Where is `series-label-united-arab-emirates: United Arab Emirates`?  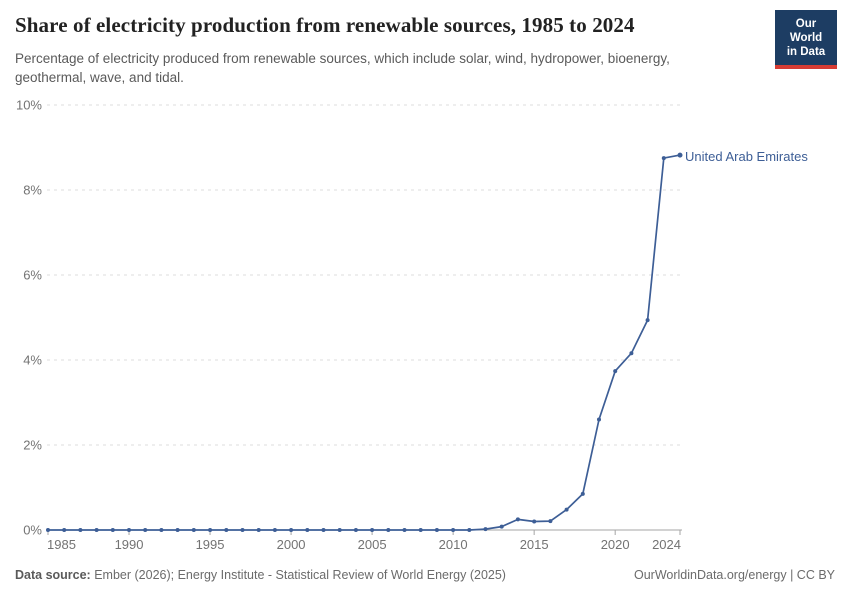
series-label-united-arab-emirates: United Arab Emirates is located at coordinates (746, 156).